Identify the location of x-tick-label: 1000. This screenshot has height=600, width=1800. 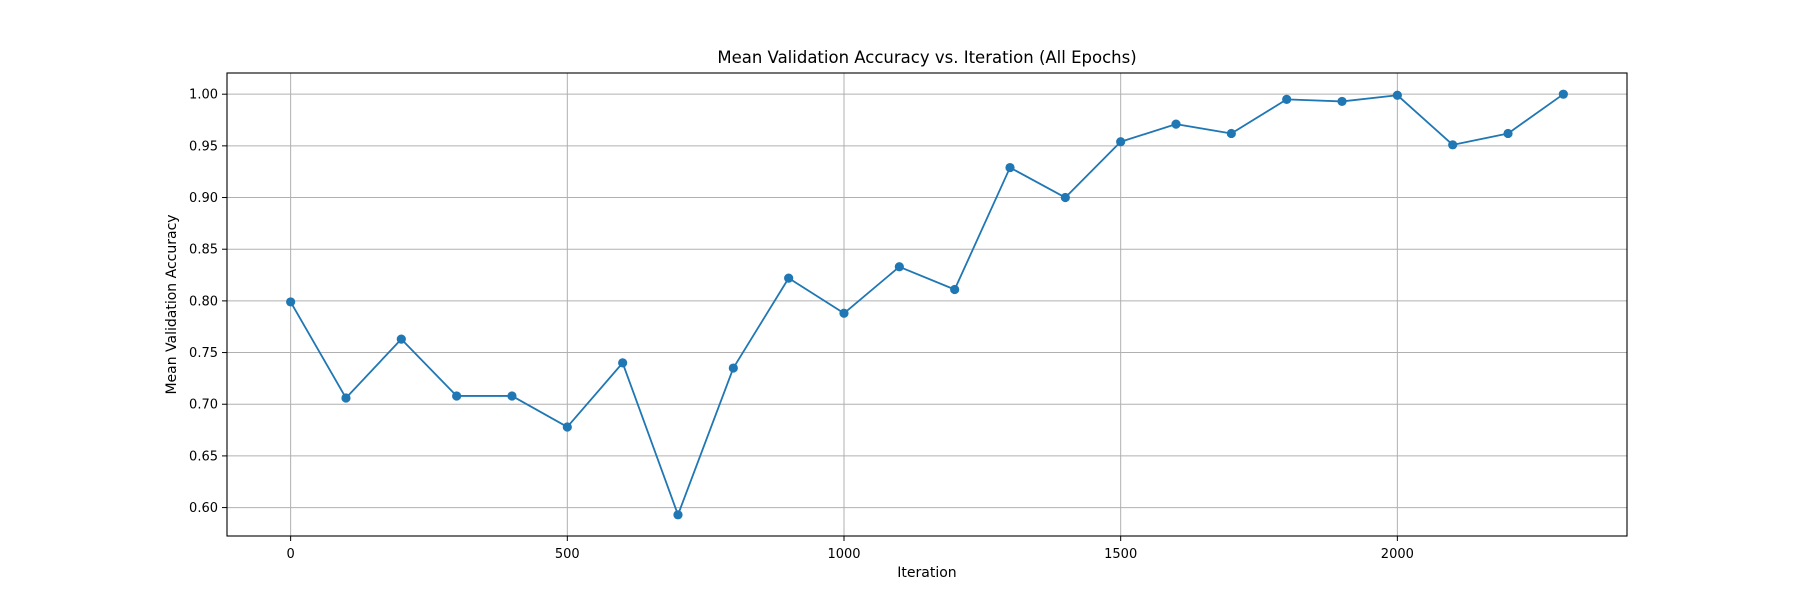
(843, 554).